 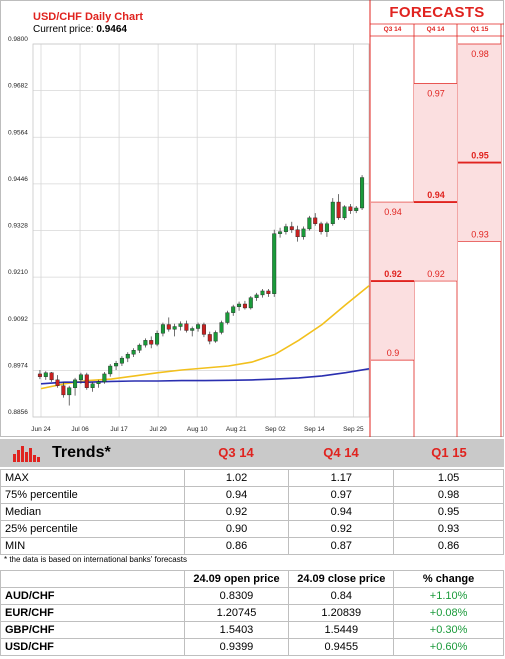 I want to click on forecast-col-q1: Q1 15, so click(x=479, y=29).